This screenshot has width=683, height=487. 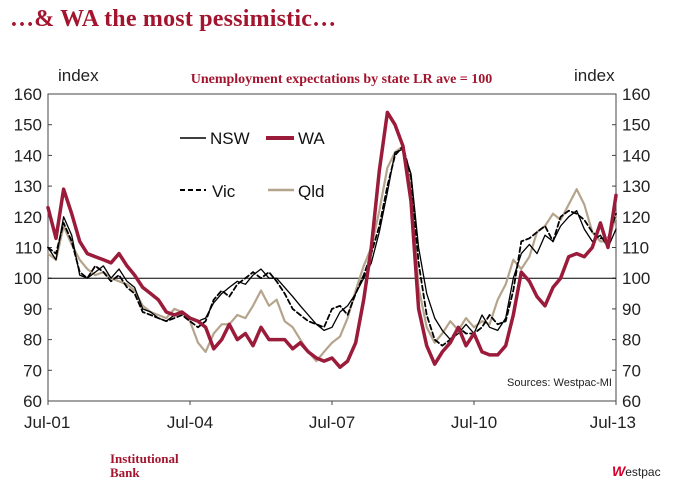 What do you see at coordinates (311, 138) in the screenshot?
I see `legend-label-wa: WA` at bounding box center [311, 138].